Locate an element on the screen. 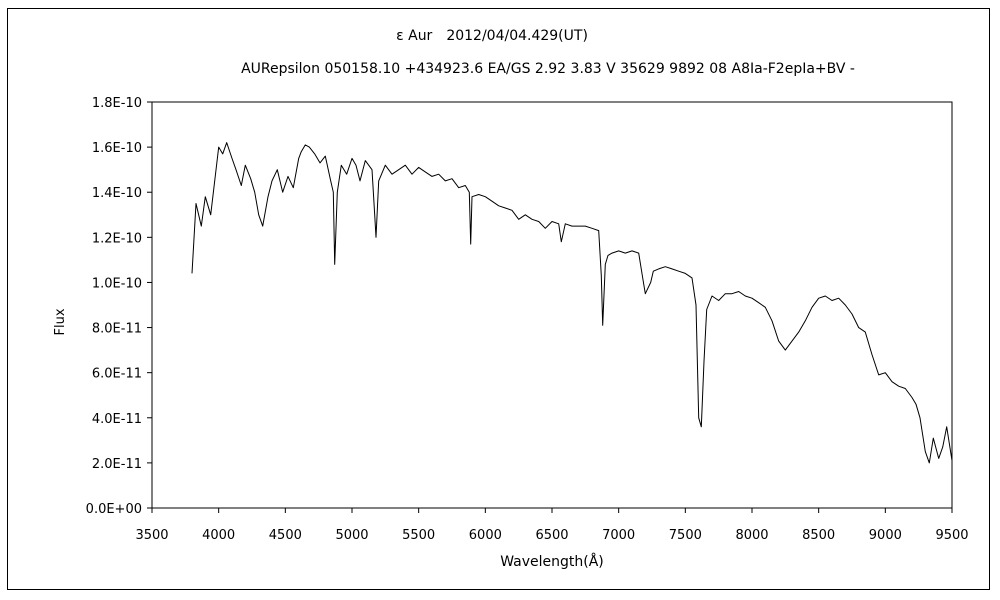 Image resolution: width=1000 pixels, height=600 pixels. x-tick-label: 7500 is located at coordinates (685, 535).